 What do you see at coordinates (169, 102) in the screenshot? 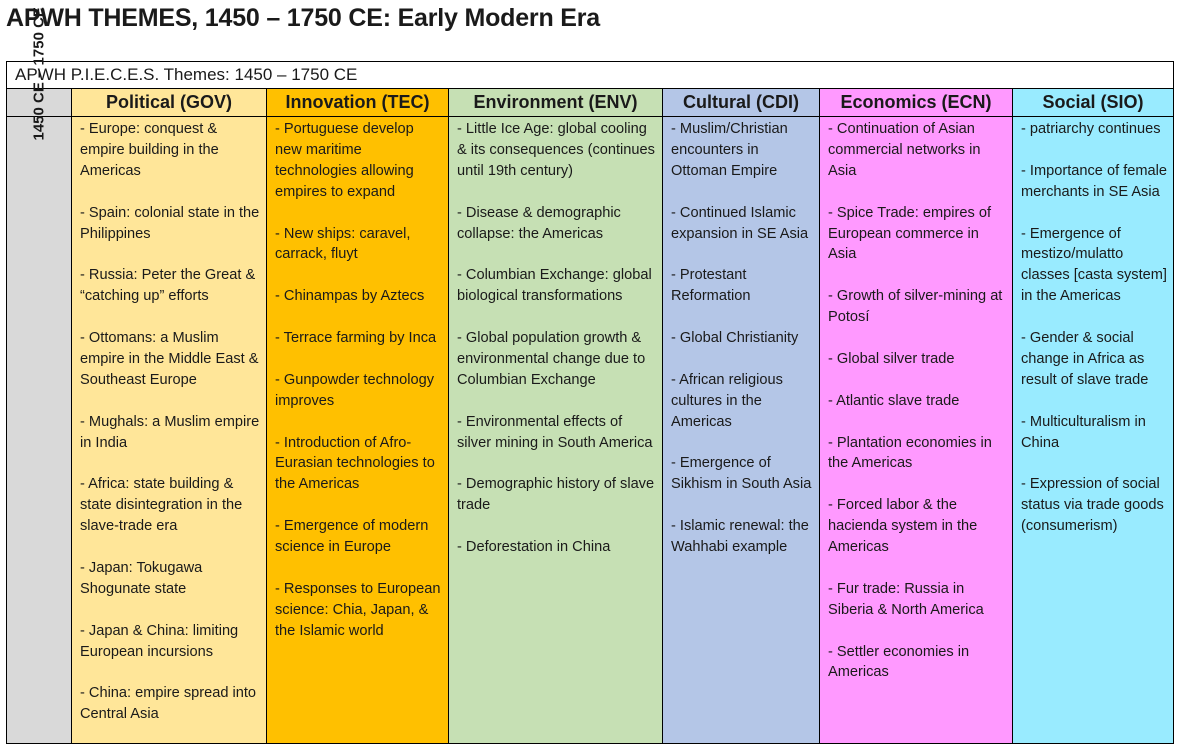
I see `heading-political: Political (GOV)` at bounding box center [169, 102].